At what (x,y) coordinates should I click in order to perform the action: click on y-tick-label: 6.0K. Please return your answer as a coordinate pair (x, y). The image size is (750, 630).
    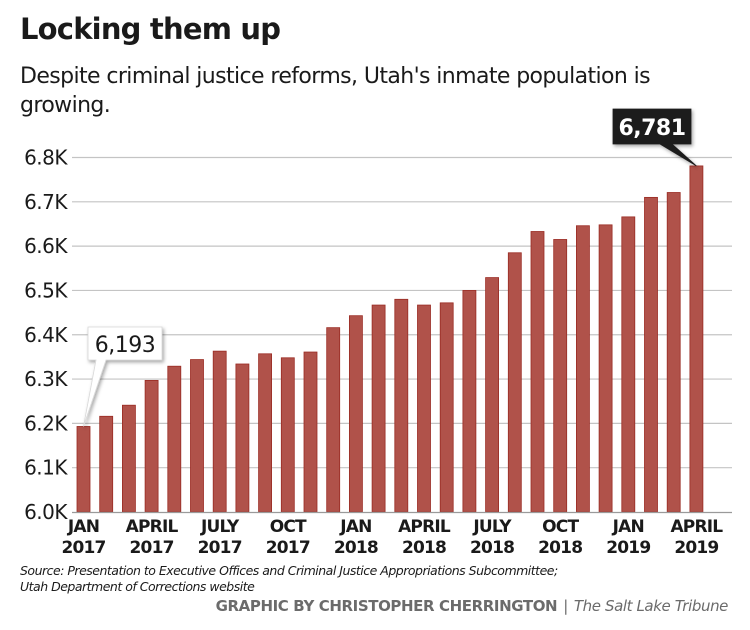
    Looking at the image, I should click on (46, 512).